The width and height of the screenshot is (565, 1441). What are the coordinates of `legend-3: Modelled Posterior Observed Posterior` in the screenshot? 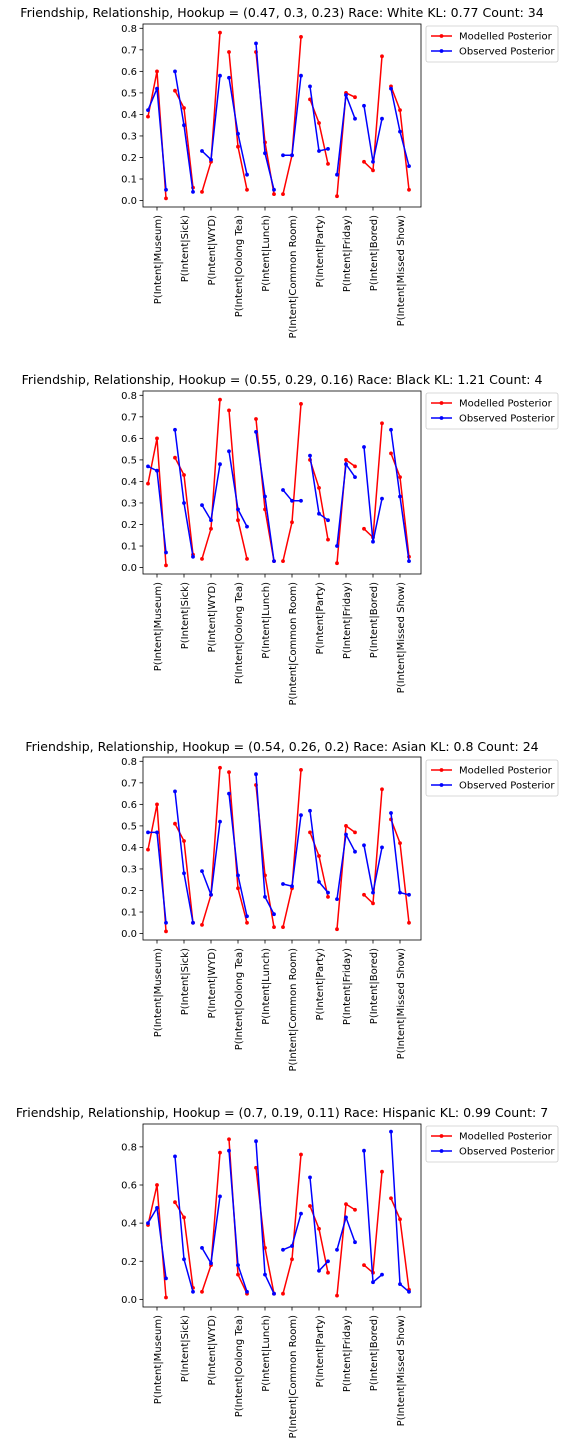 It's located at (492, 778).